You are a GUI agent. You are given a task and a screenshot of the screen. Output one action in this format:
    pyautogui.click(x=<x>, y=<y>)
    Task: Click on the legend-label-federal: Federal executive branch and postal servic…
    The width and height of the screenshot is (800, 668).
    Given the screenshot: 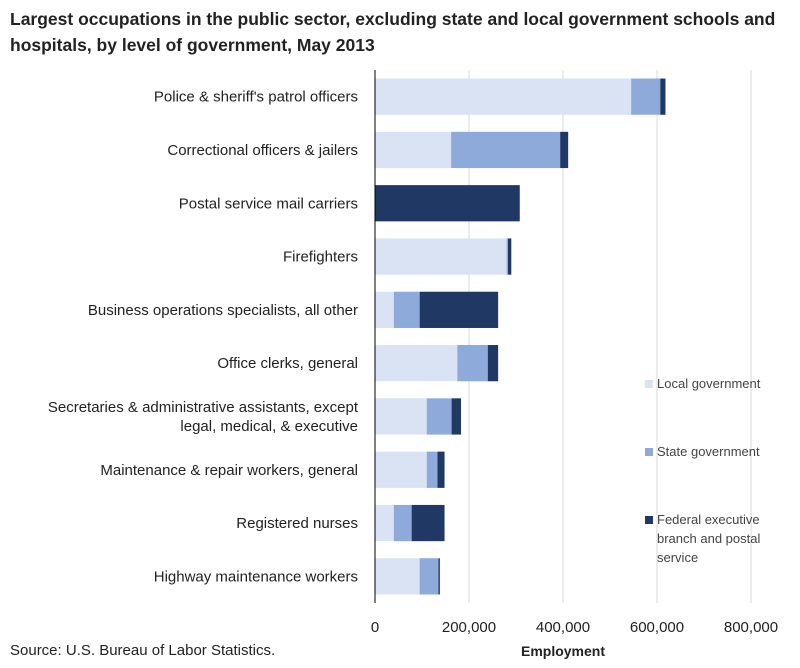 What is the action you would take?
    pyautogui.click(x=708, y=538)
    